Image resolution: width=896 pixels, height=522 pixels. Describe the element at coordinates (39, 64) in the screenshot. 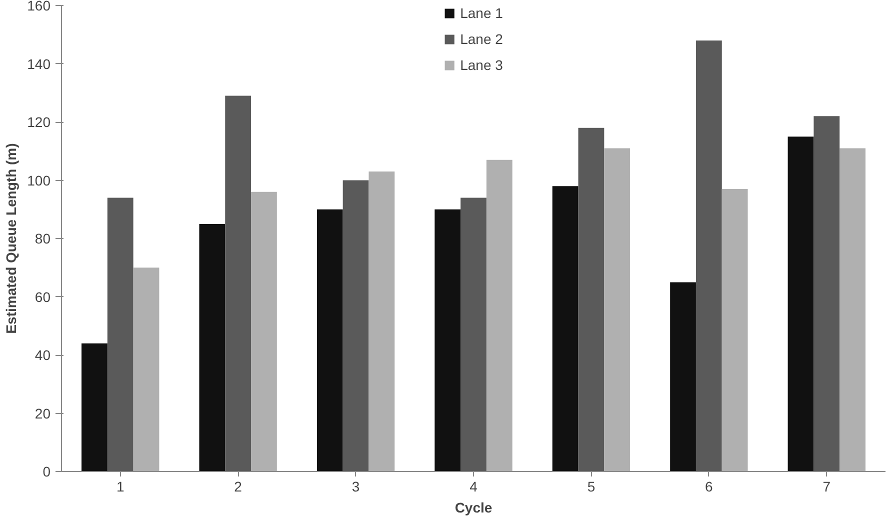

I see `y-tick-label: 140` at that location.